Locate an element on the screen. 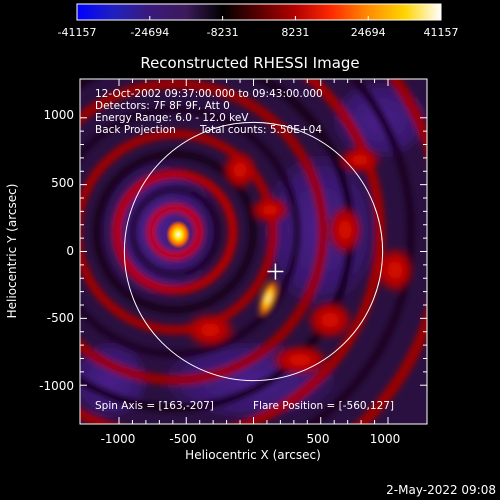  info-line-energy: Energy Range: 6.0 - 12.0 keV is located at coordinates (172, 118).